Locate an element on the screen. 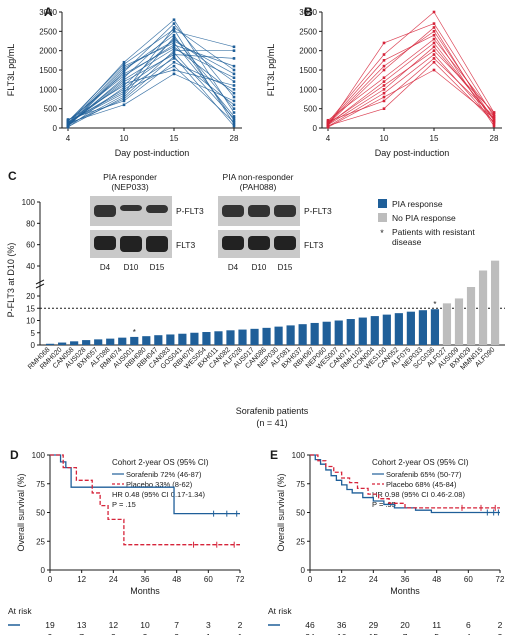 The height and width of the screenshot is (635, 520). hazard-ratio: HR 0.48 (95% CI 0.17-1.34) is located at coordinates (158, 494).